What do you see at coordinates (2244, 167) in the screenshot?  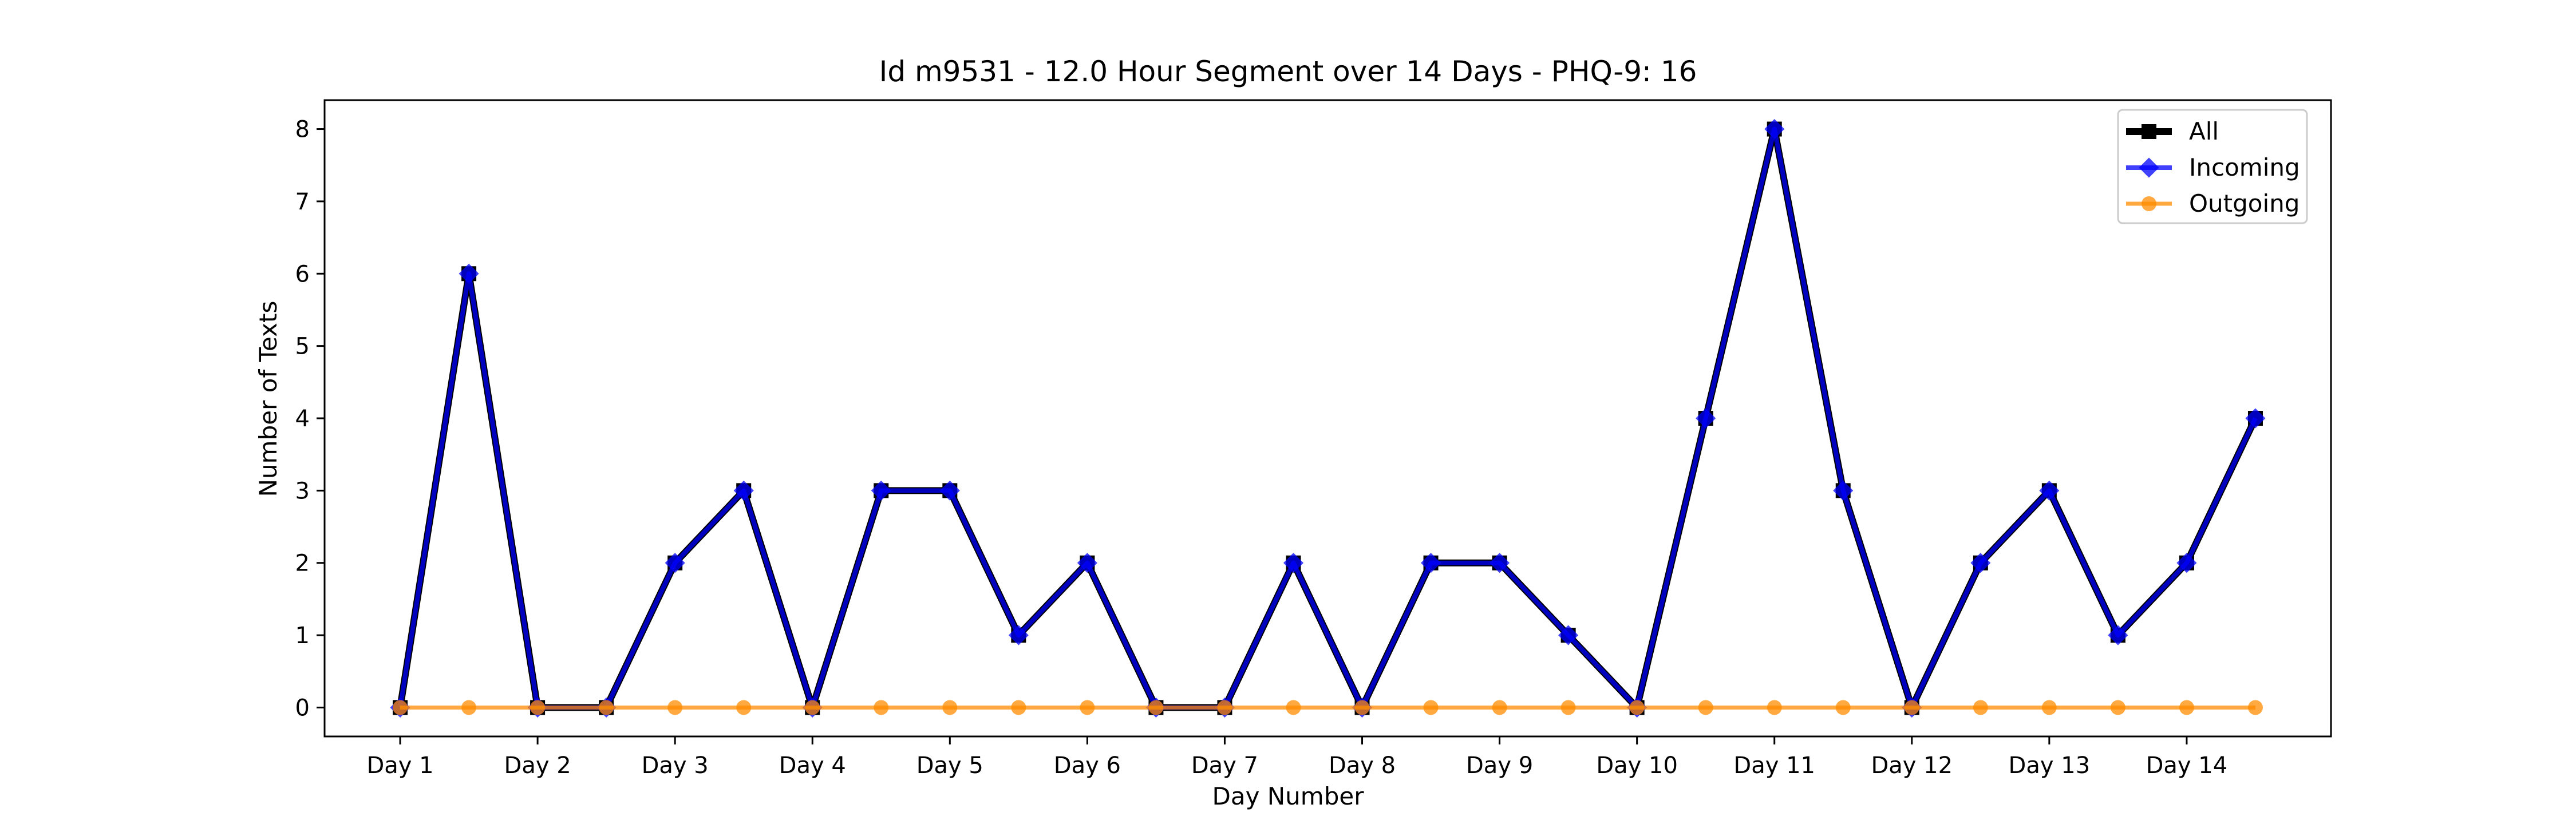 I see `legend-label-incoming: Incoming` at bounding box center [2244, 167].